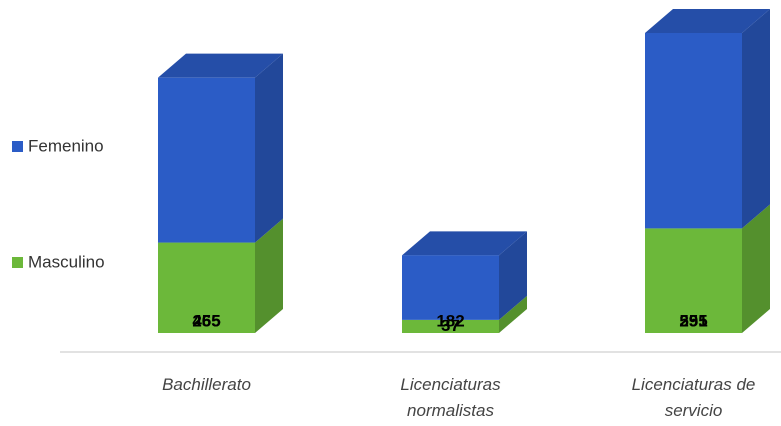 The height and width of the screenshot is (426, 781). I want to click on data-label: 551, so click(693, 320).